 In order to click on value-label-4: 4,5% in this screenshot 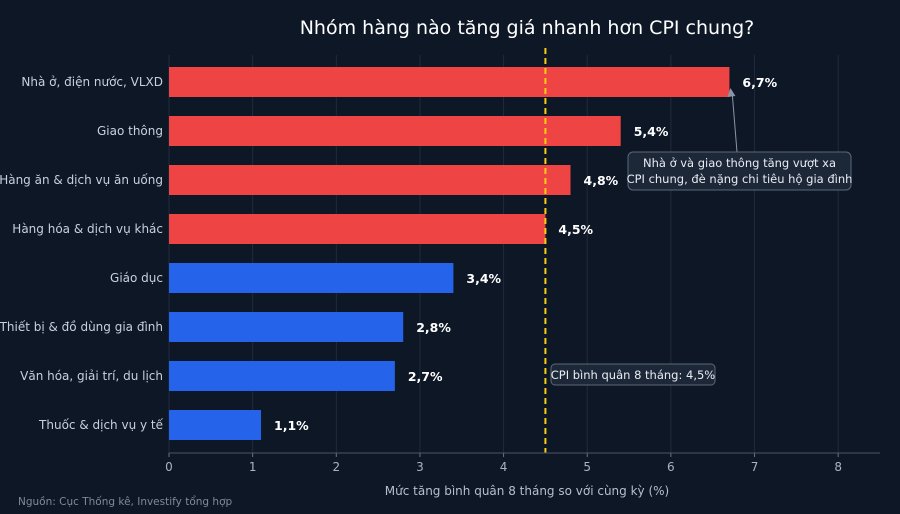, I will do `click(575, 229)`.